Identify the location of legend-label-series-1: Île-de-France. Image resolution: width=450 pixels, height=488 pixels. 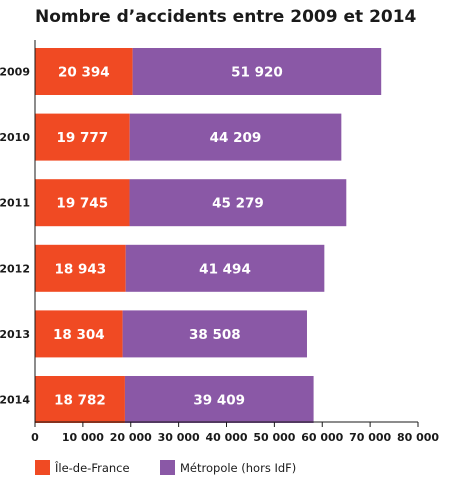
(92, 467).